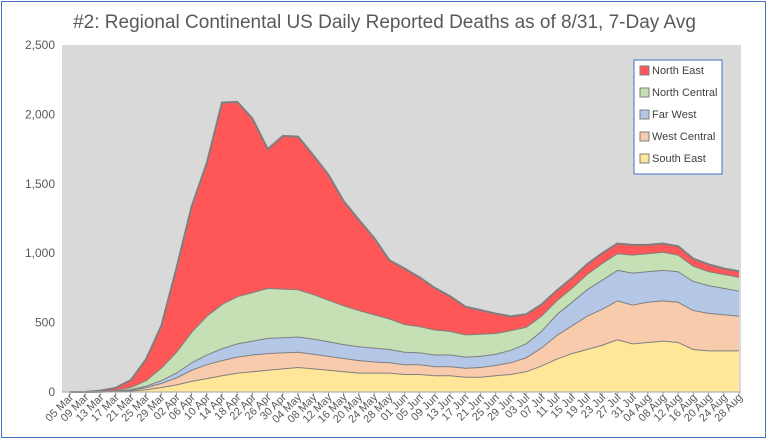 Image resolution: width=769 pixels, height=441 pixels. What do you see at coordinates (404, 365) in the screenshot?
I see `area-south-east` at bounding box center [404, 365].